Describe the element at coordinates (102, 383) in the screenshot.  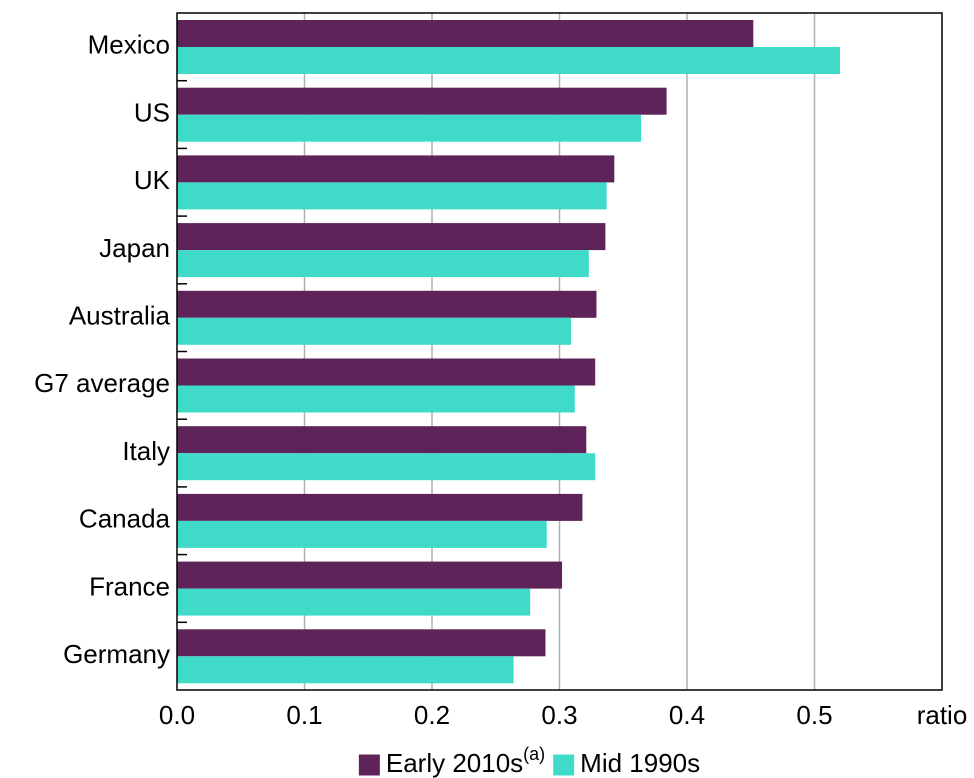
I see `y-tick-label: G7 average` at that location.